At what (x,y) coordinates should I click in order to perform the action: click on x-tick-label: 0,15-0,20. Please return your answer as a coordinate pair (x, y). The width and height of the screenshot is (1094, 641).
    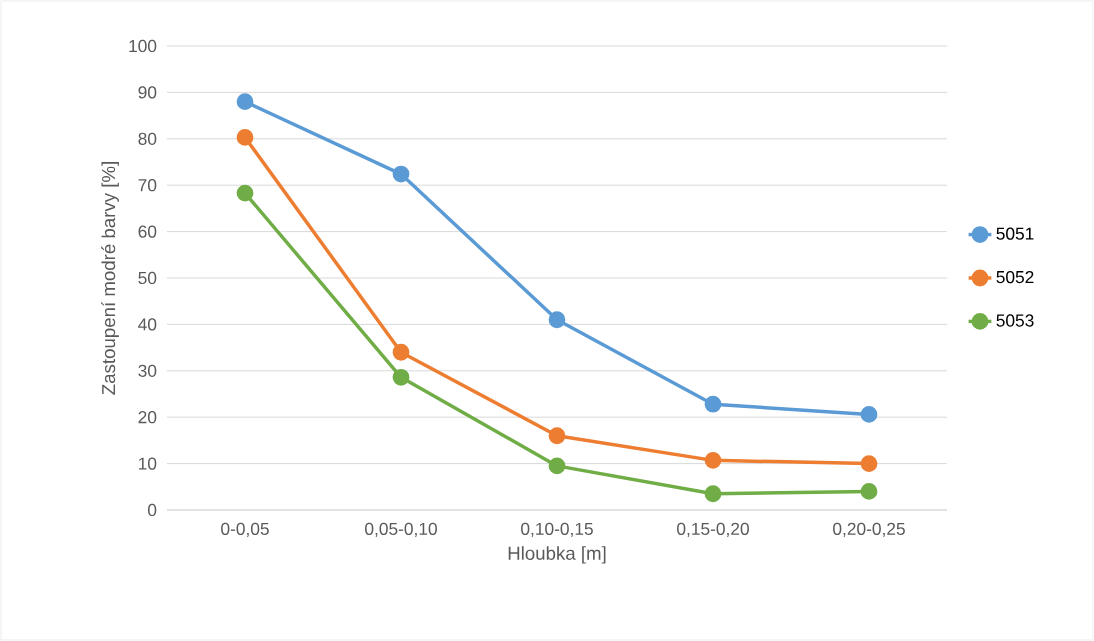
    Looking at the image, I should click on (713, 530).